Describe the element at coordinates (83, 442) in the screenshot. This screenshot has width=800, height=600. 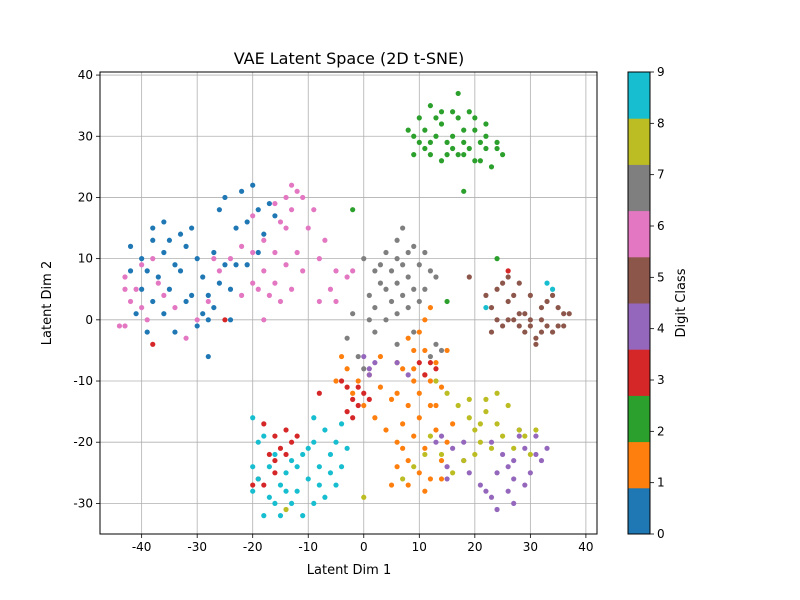
I see `y-tick-label: -20` at that location.